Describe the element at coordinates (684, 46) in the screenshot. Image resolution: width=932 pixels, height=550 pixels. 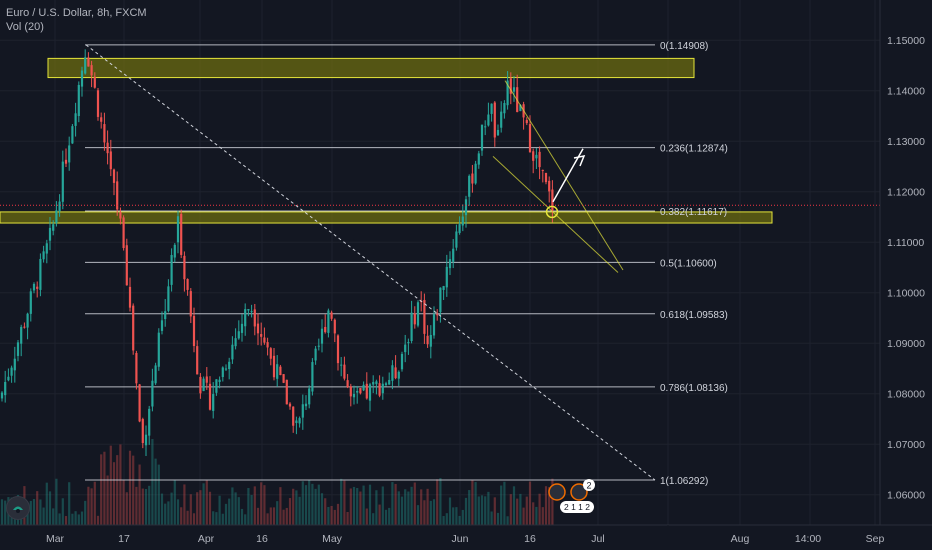
I see `fib-label: 0(1.14908)` at that location.